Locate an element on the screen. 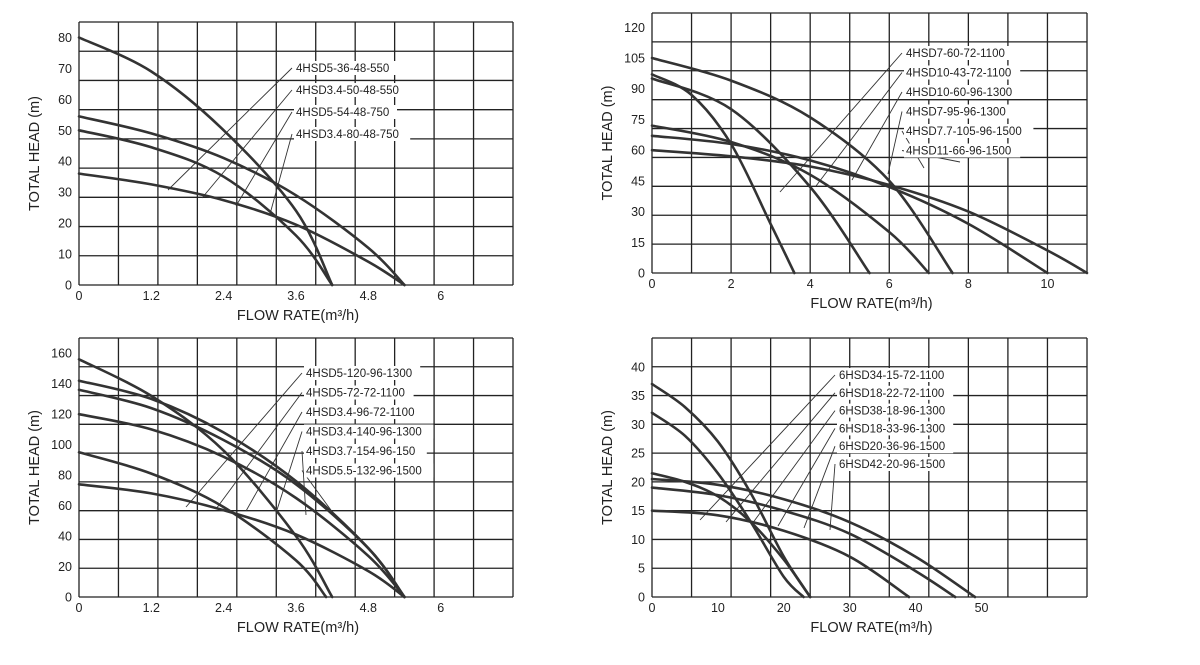 This screenshot has height=665, width=1200. x-tick-label: 4 is located at coordinates (810, 284).